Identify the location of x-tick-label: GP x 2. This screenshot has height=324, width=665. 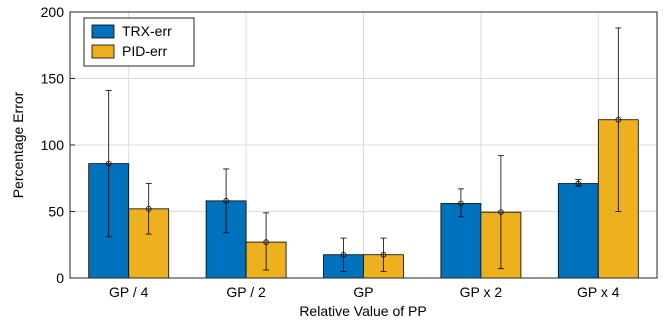
(481, 292).